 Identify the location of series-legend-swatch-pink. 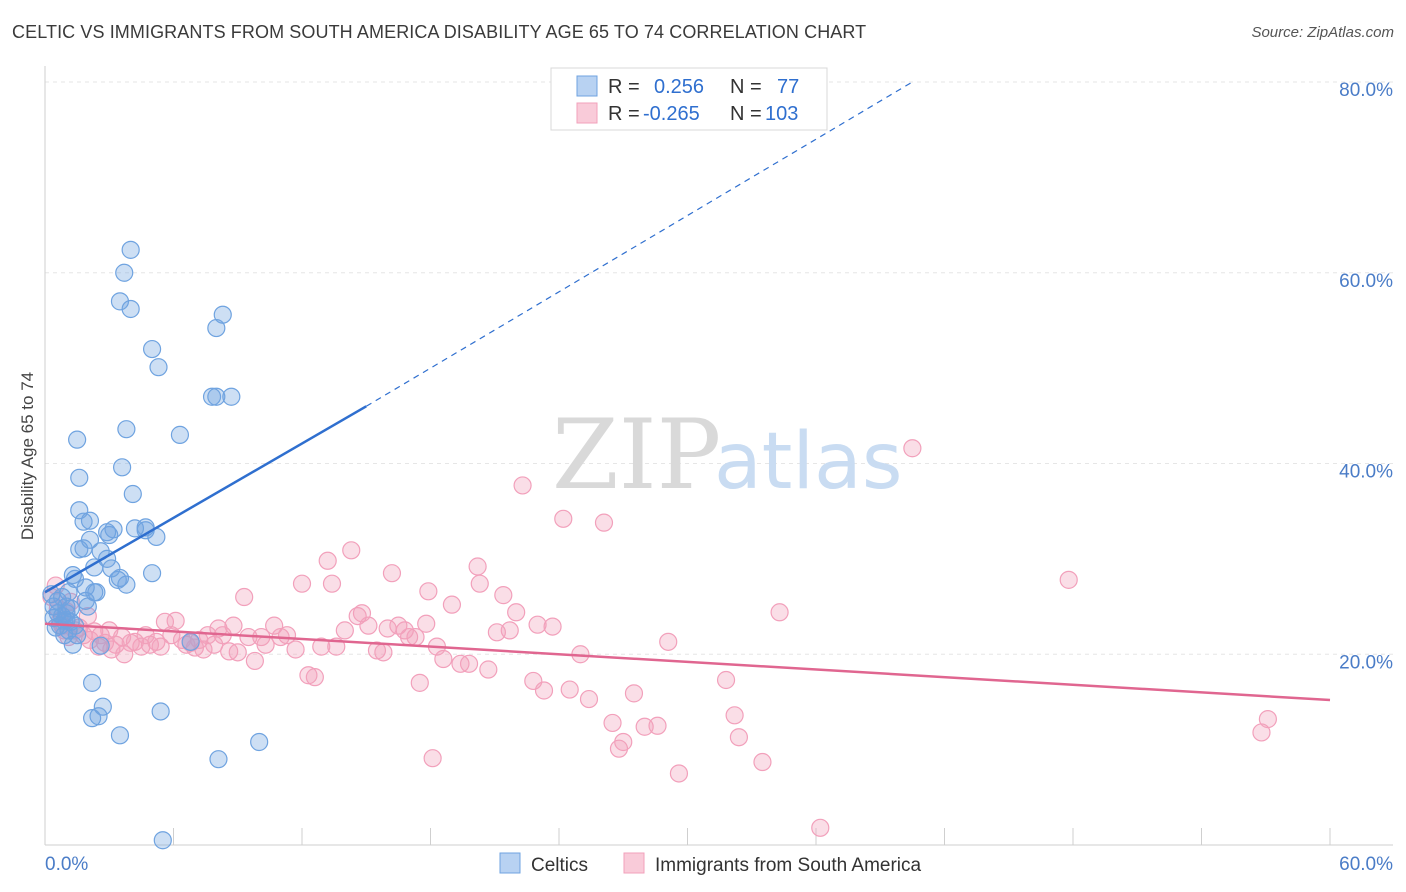
(634, 863).